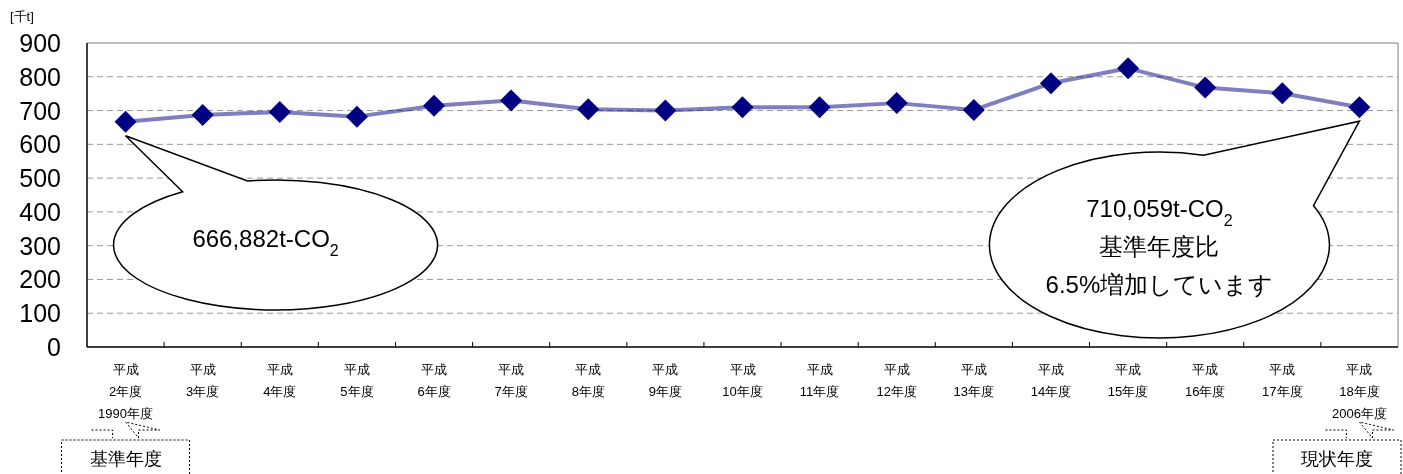  I want to click on y-tick-label: 900, so click(40, 43).